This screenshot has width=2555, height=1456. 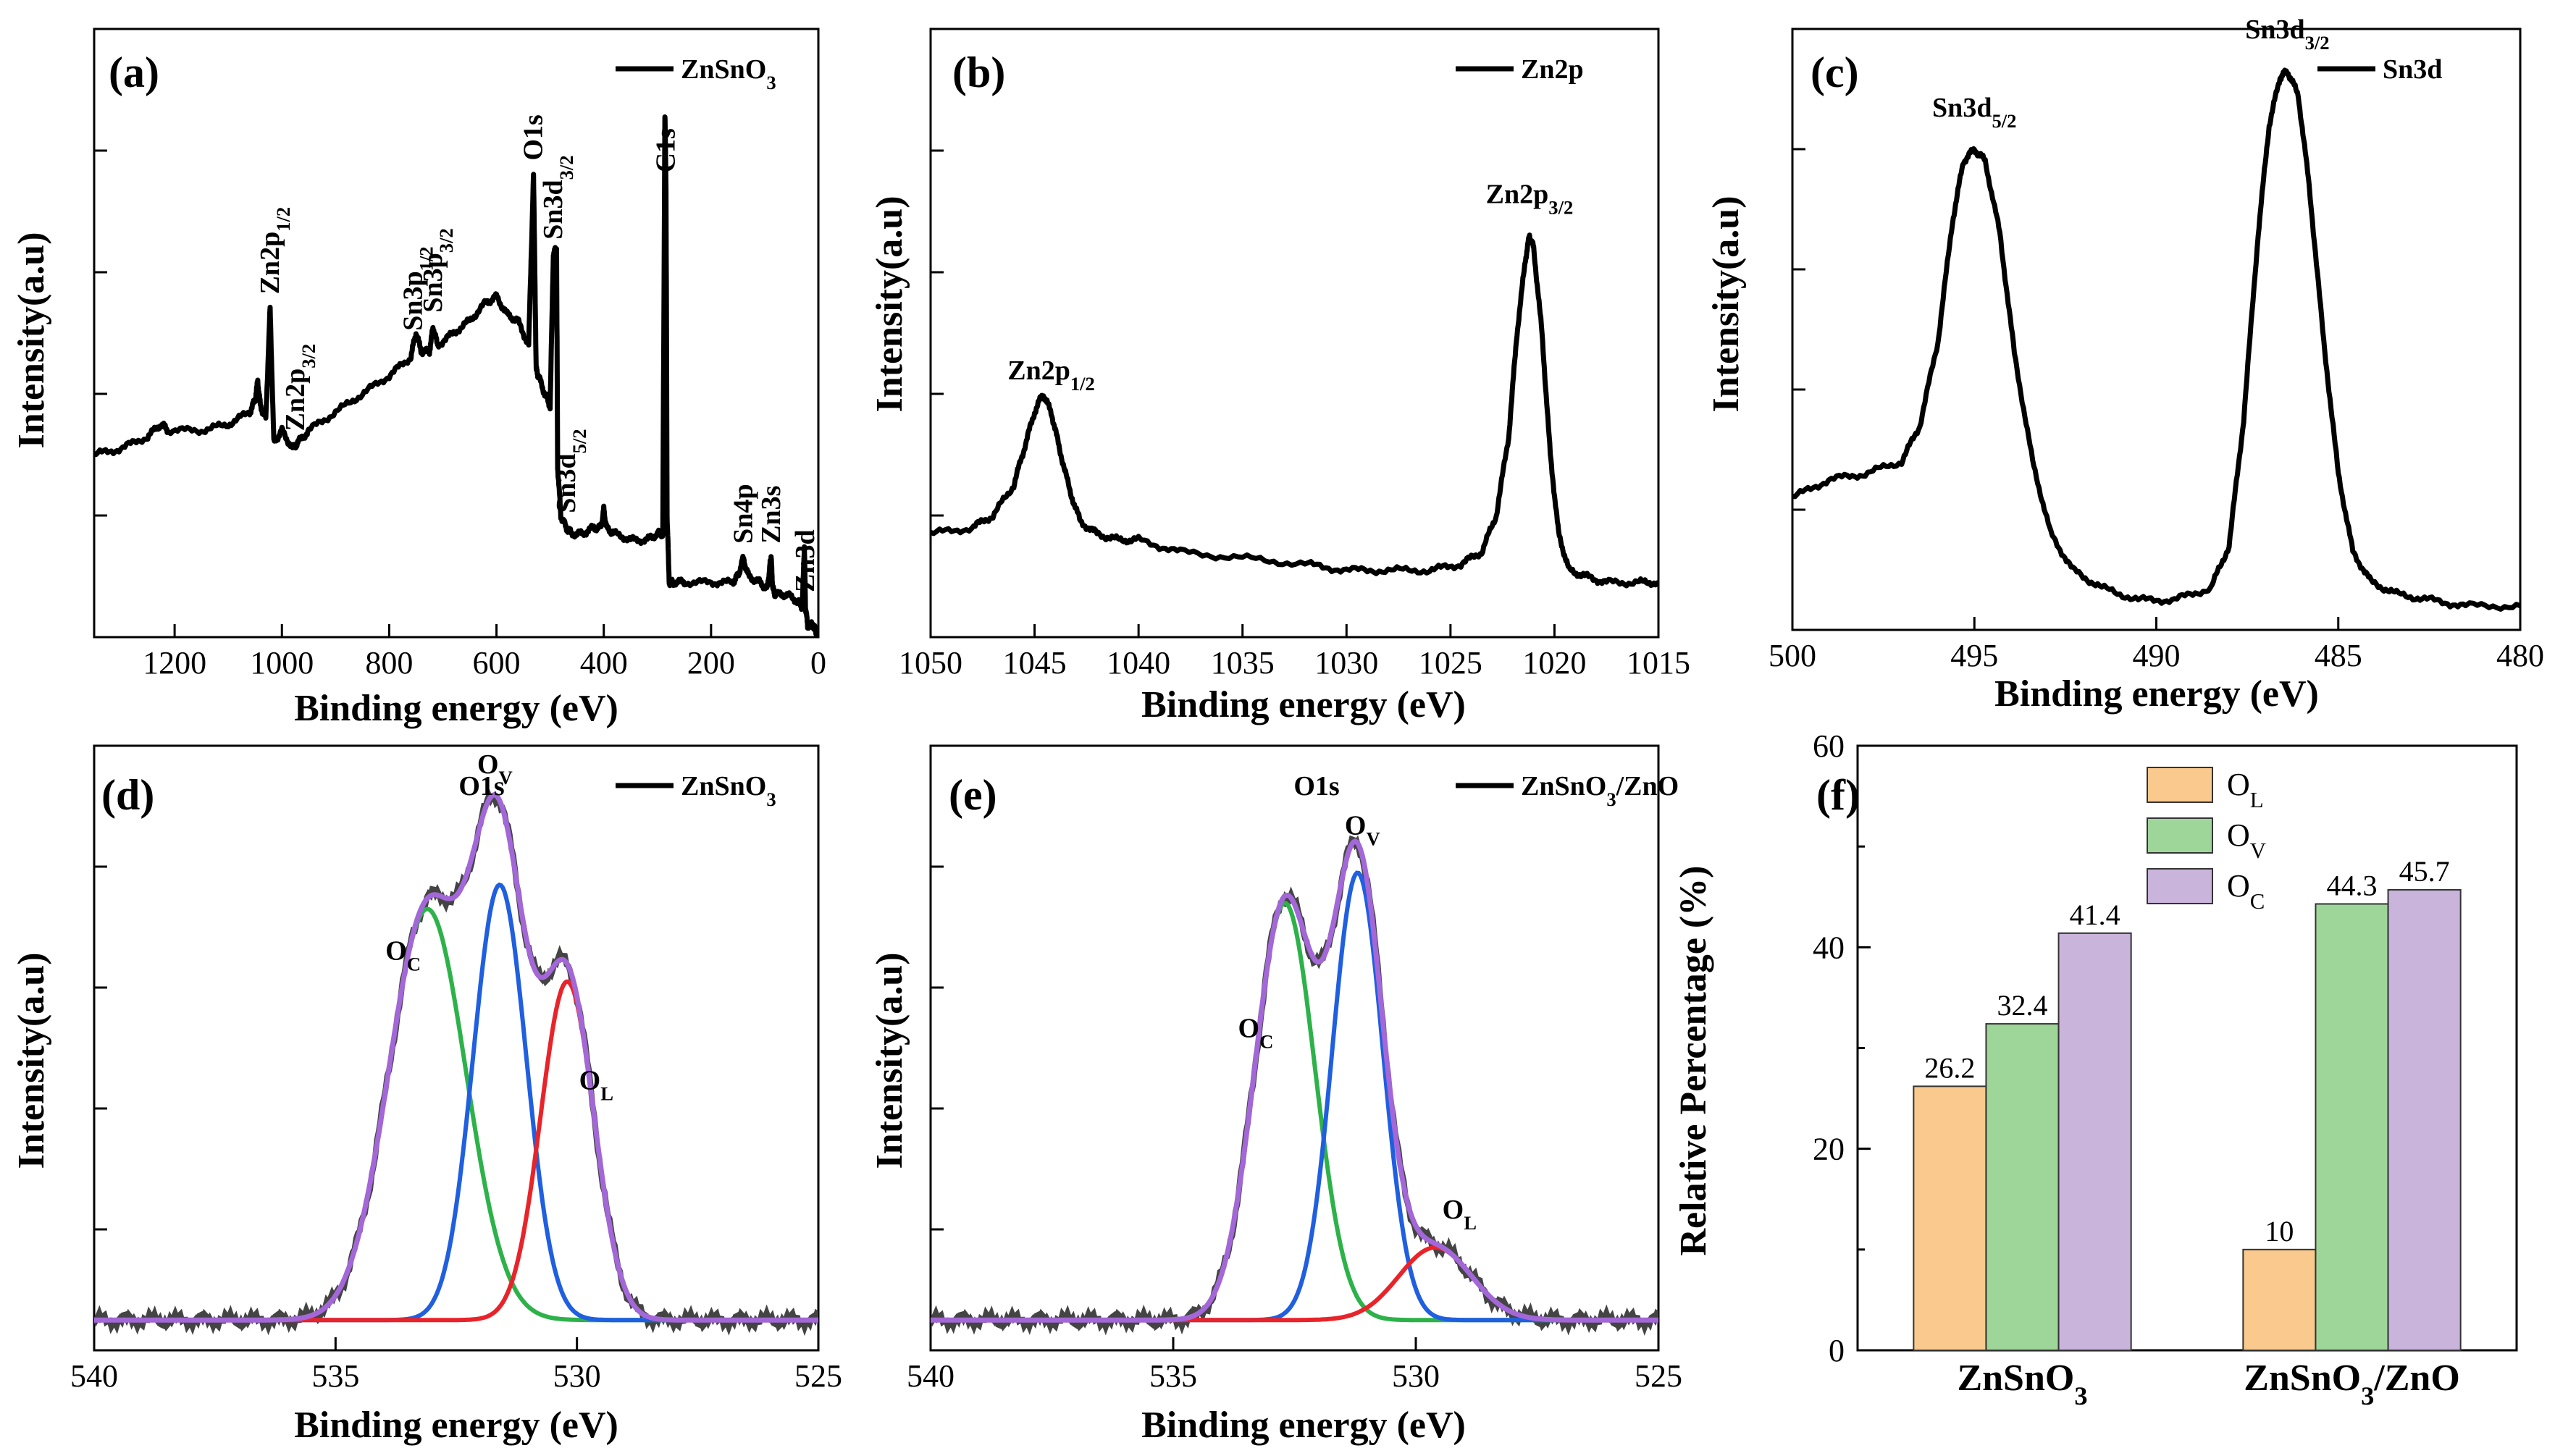 What do you see at coordinates (2156, 339) in the screenshot?
I see `panel-c-series-line` at bounding box center [2156, 339].